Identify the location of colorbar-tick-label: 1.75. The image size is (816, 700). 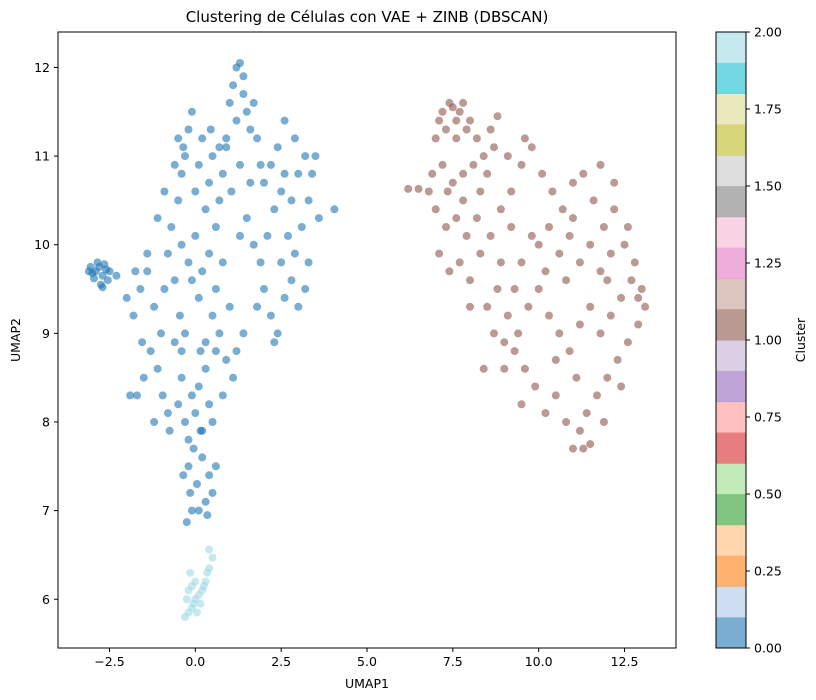
(768, 109).